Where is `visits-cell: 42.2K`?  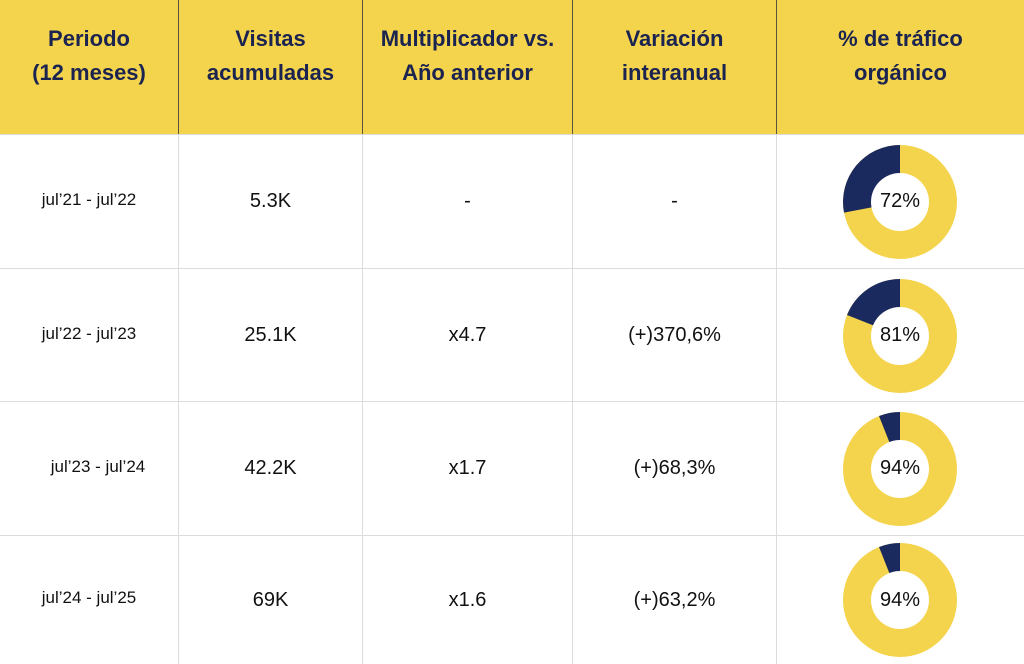
visits-cell: 42.2K is located at coordinates (271, 468).